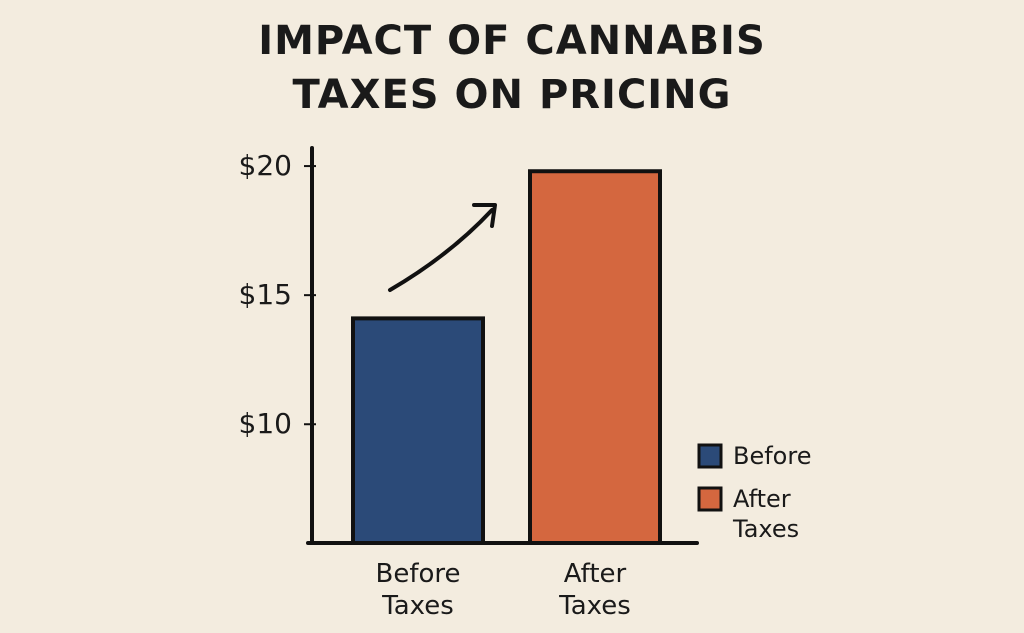  I want to click on y-tick-label: $20, so click(265, 166).